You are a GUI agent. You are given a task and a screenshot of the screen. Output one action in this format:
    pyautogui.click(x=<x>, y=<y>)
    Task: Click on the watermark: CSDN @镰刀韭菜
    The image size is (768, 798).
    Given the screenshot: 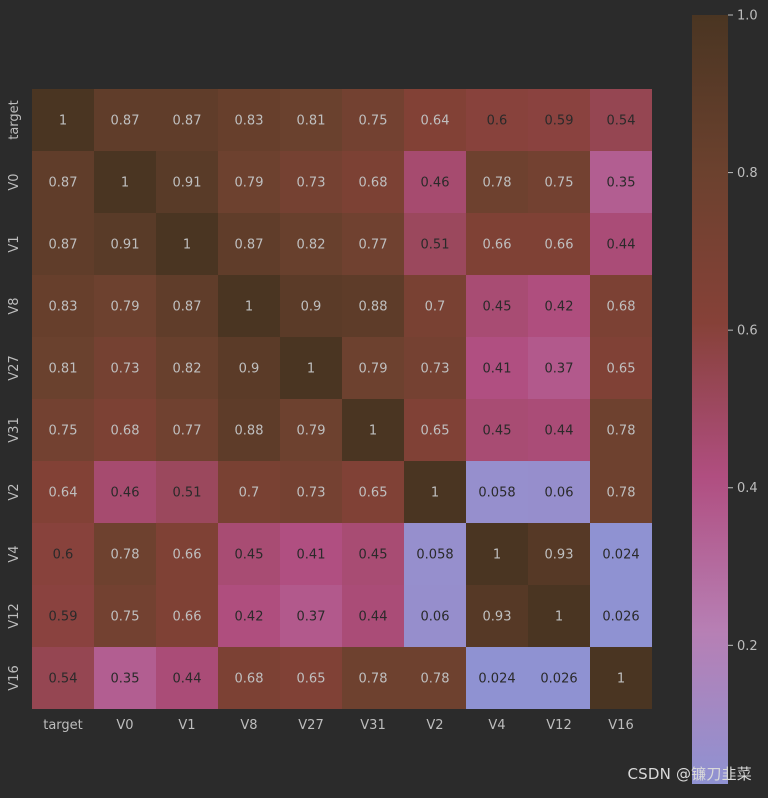 What is the action you would take?
    pyautogui.click(x=689, y=773)
    